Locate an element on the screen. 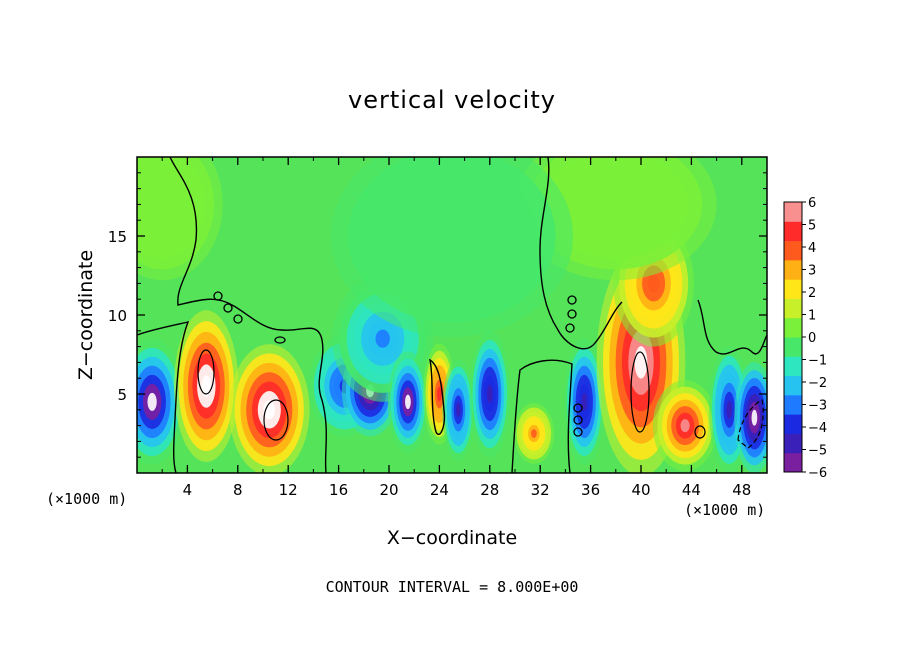 The height and width of the screenshot is (654, 904). negative-contour is located at coordinates (750, 424).